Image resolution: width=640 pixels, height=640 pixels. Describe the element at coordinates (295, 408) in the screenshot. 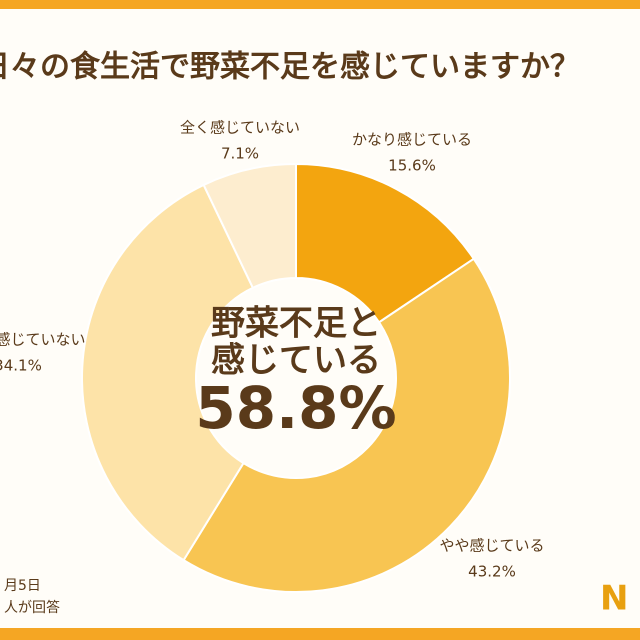

I see `center-value: 58.8%` at that location.